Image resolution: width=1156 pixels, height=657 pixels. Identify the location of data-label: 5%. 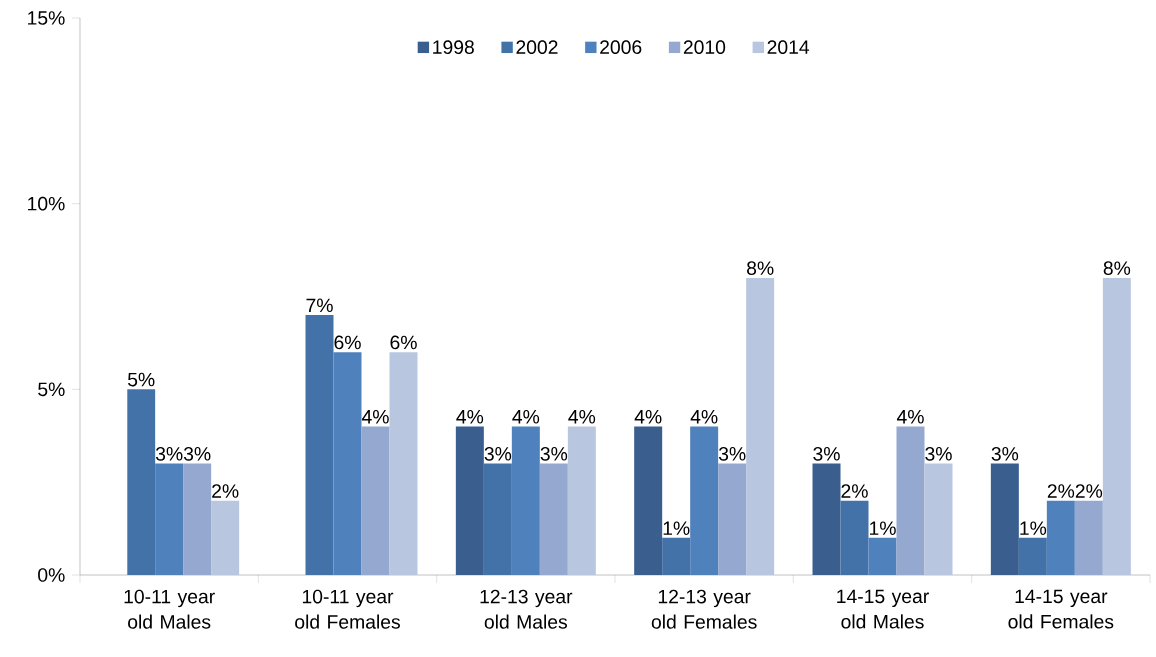
(141, 379).